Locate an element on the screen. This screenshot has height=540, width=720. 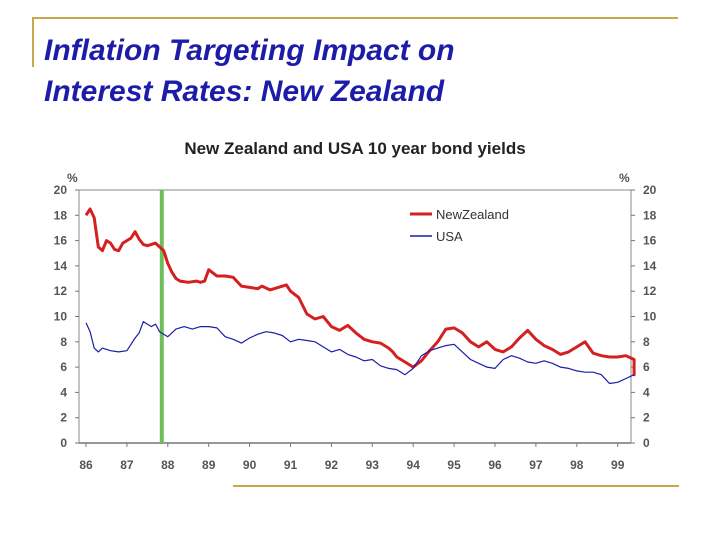
y-tick-label-left: 8 is located at coordinates (63, 342).